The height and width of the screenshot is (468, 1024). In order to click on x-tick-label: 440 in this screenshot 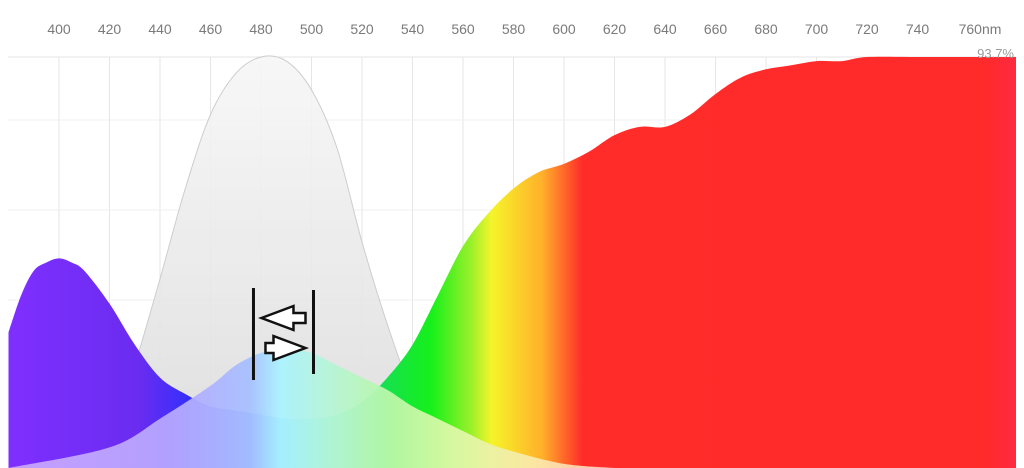, I will do `click(160, 29)`.